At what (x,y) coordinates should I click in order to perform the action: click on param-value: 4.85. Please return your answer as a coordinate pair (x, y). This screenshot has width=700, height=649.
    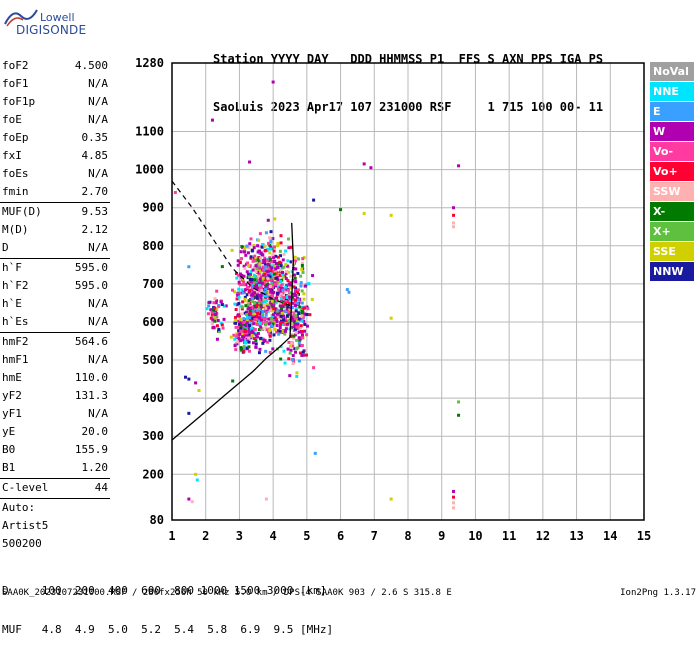
    Looking at the image, I should click on (95, 155).